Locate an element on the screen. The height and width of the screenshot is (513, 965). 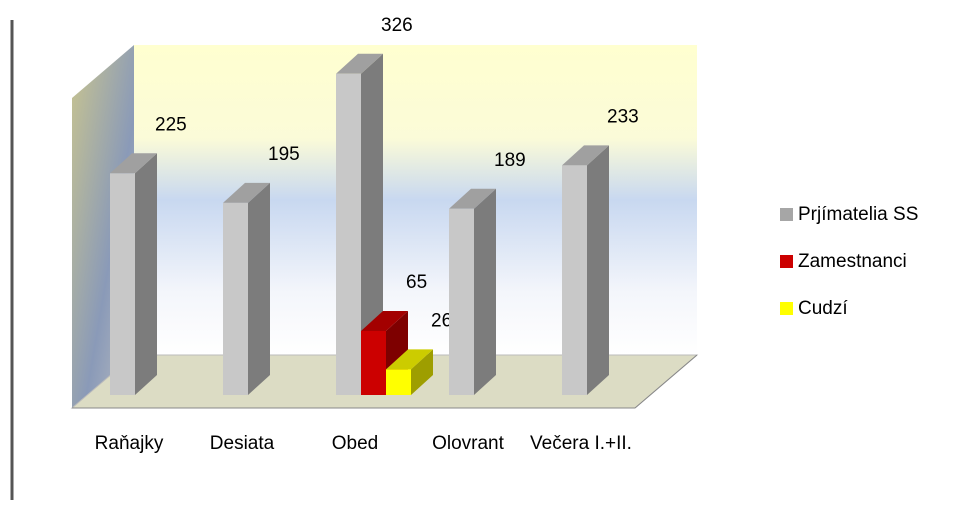
data-label: 225 is located at coordinates (171, 124).